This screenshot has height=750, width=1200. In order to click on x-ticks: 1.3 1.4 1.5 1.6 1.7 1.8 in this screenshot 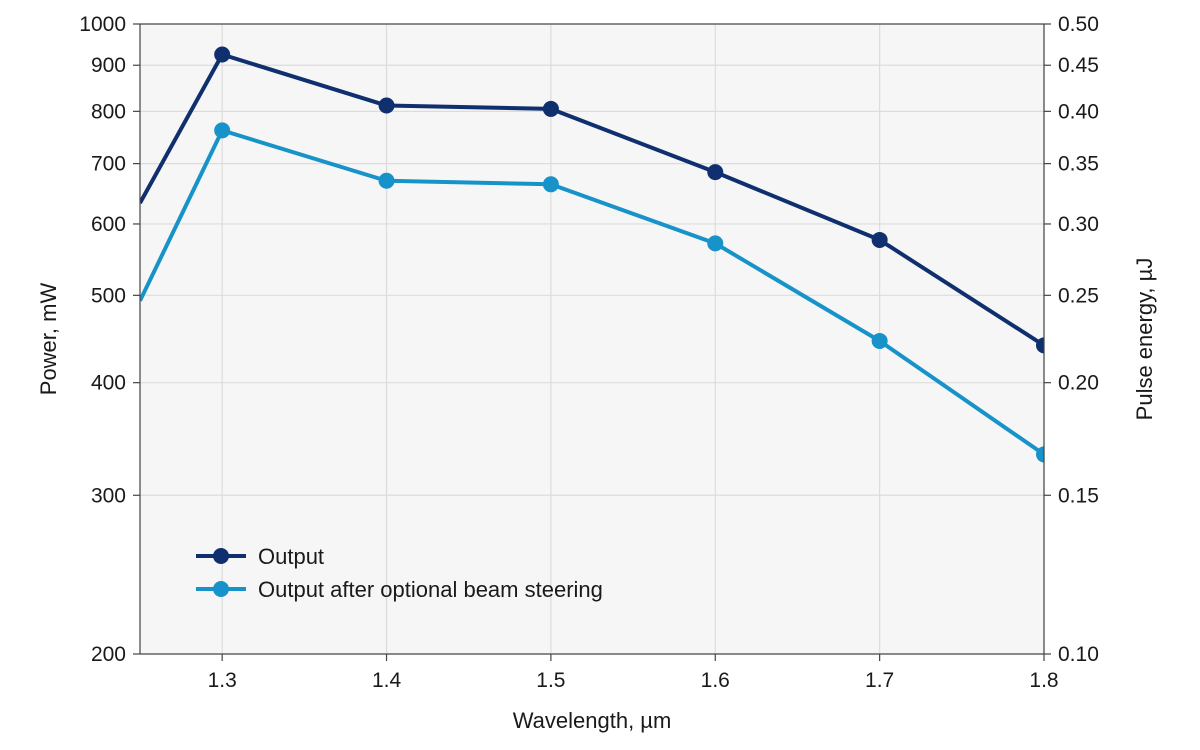, I will do `click(633, 673)`.